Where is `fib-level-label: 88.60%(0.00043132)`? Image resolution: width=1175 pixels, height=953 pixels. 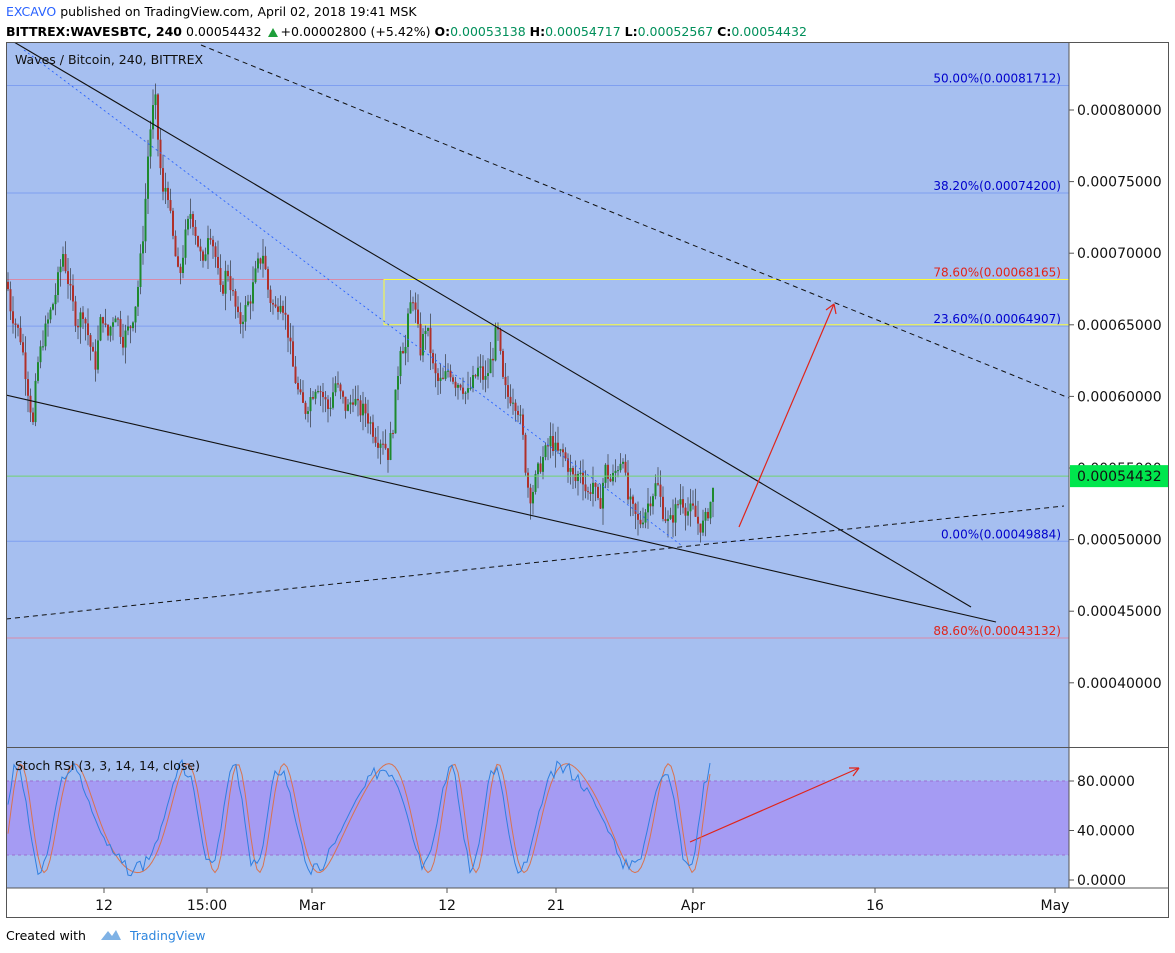
fib-level-label: 88.60%(0.00043132) is located at coordinates (997, 631).